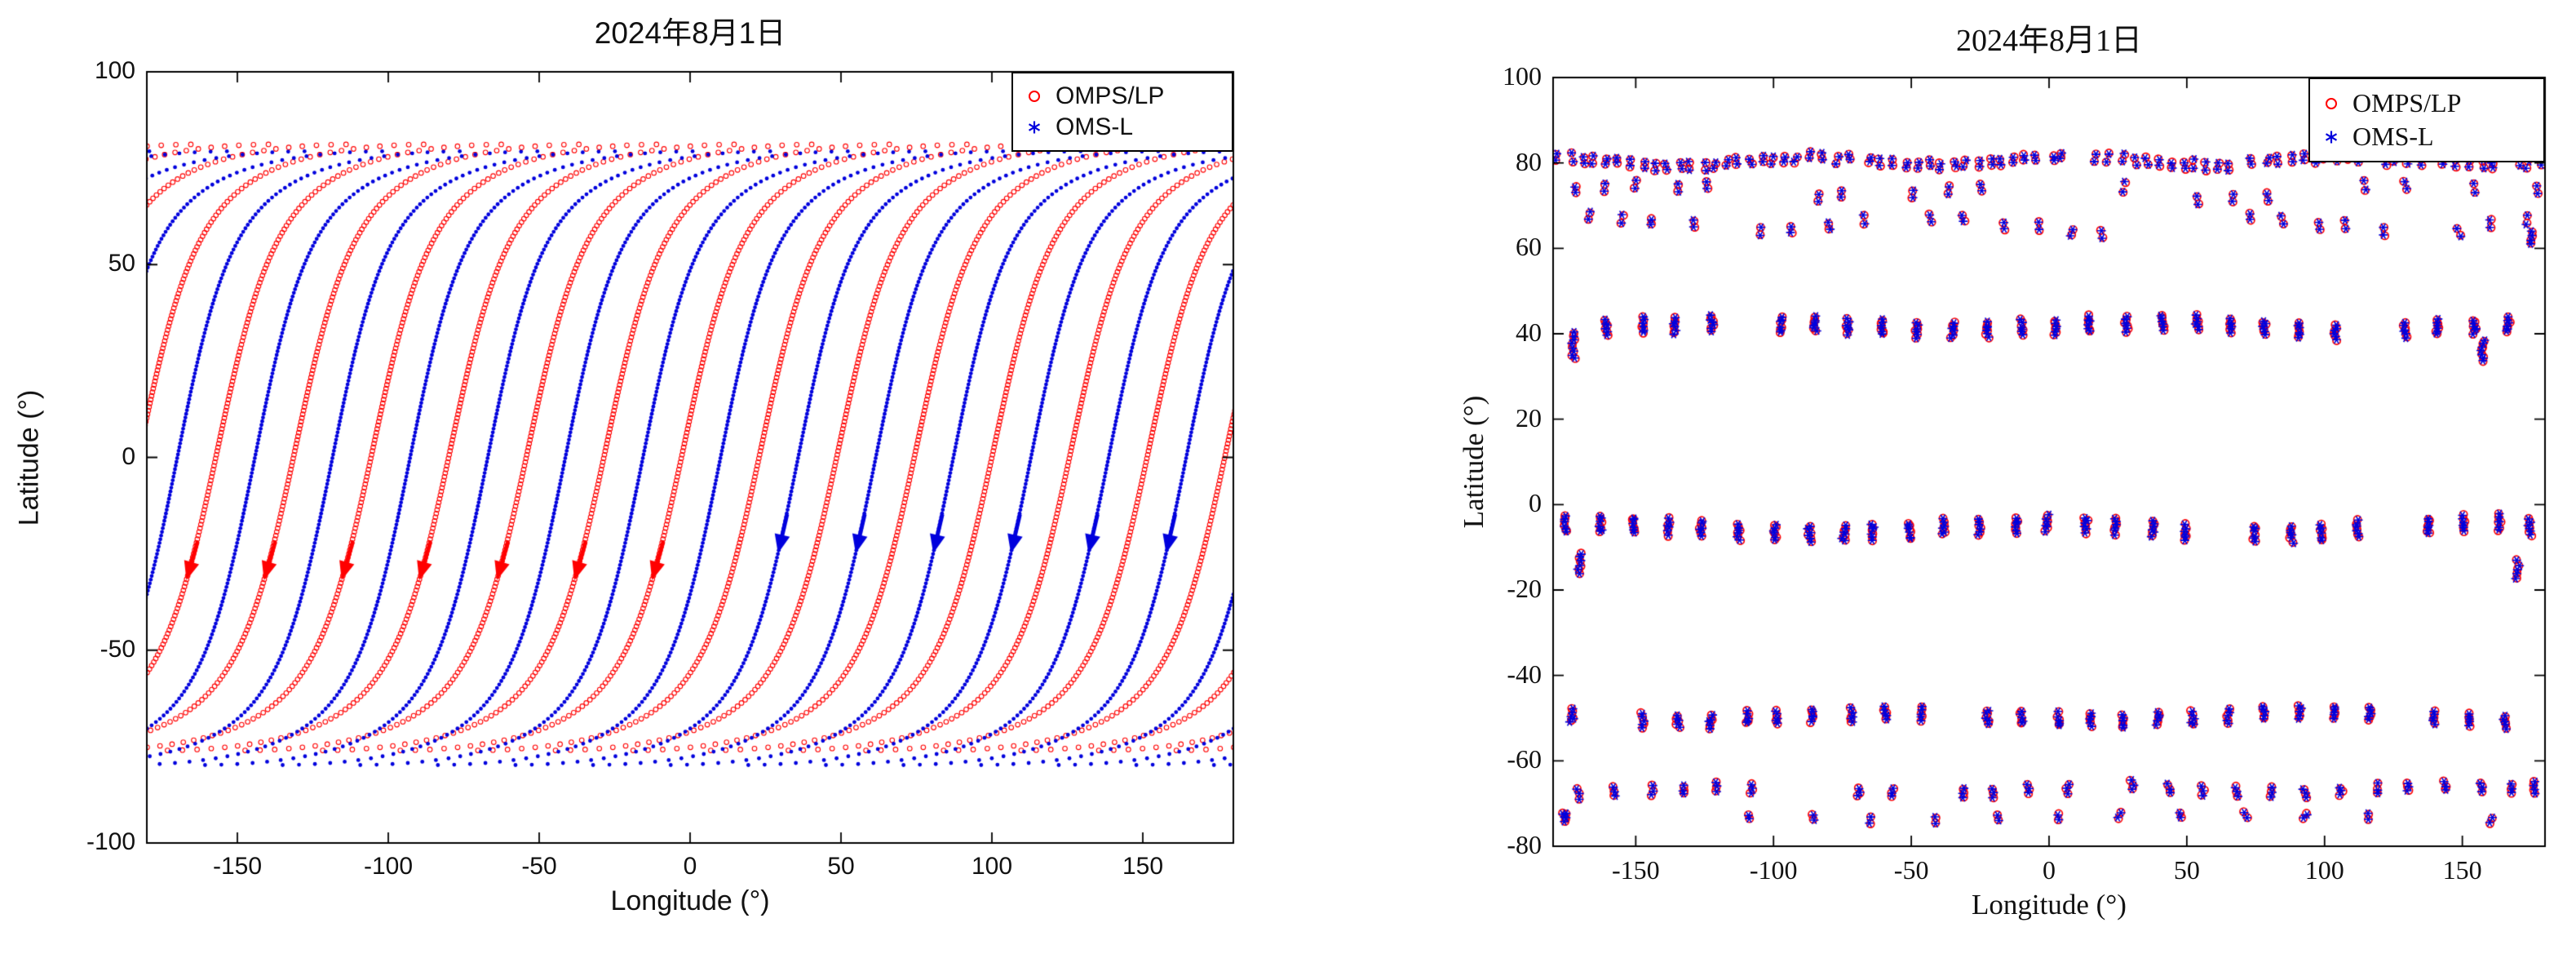 This screenshot has width=2576, height=976. Describe the element at coordinates (1524, 674) in the screenshot. I see `y-tick-label: -40` at that location.